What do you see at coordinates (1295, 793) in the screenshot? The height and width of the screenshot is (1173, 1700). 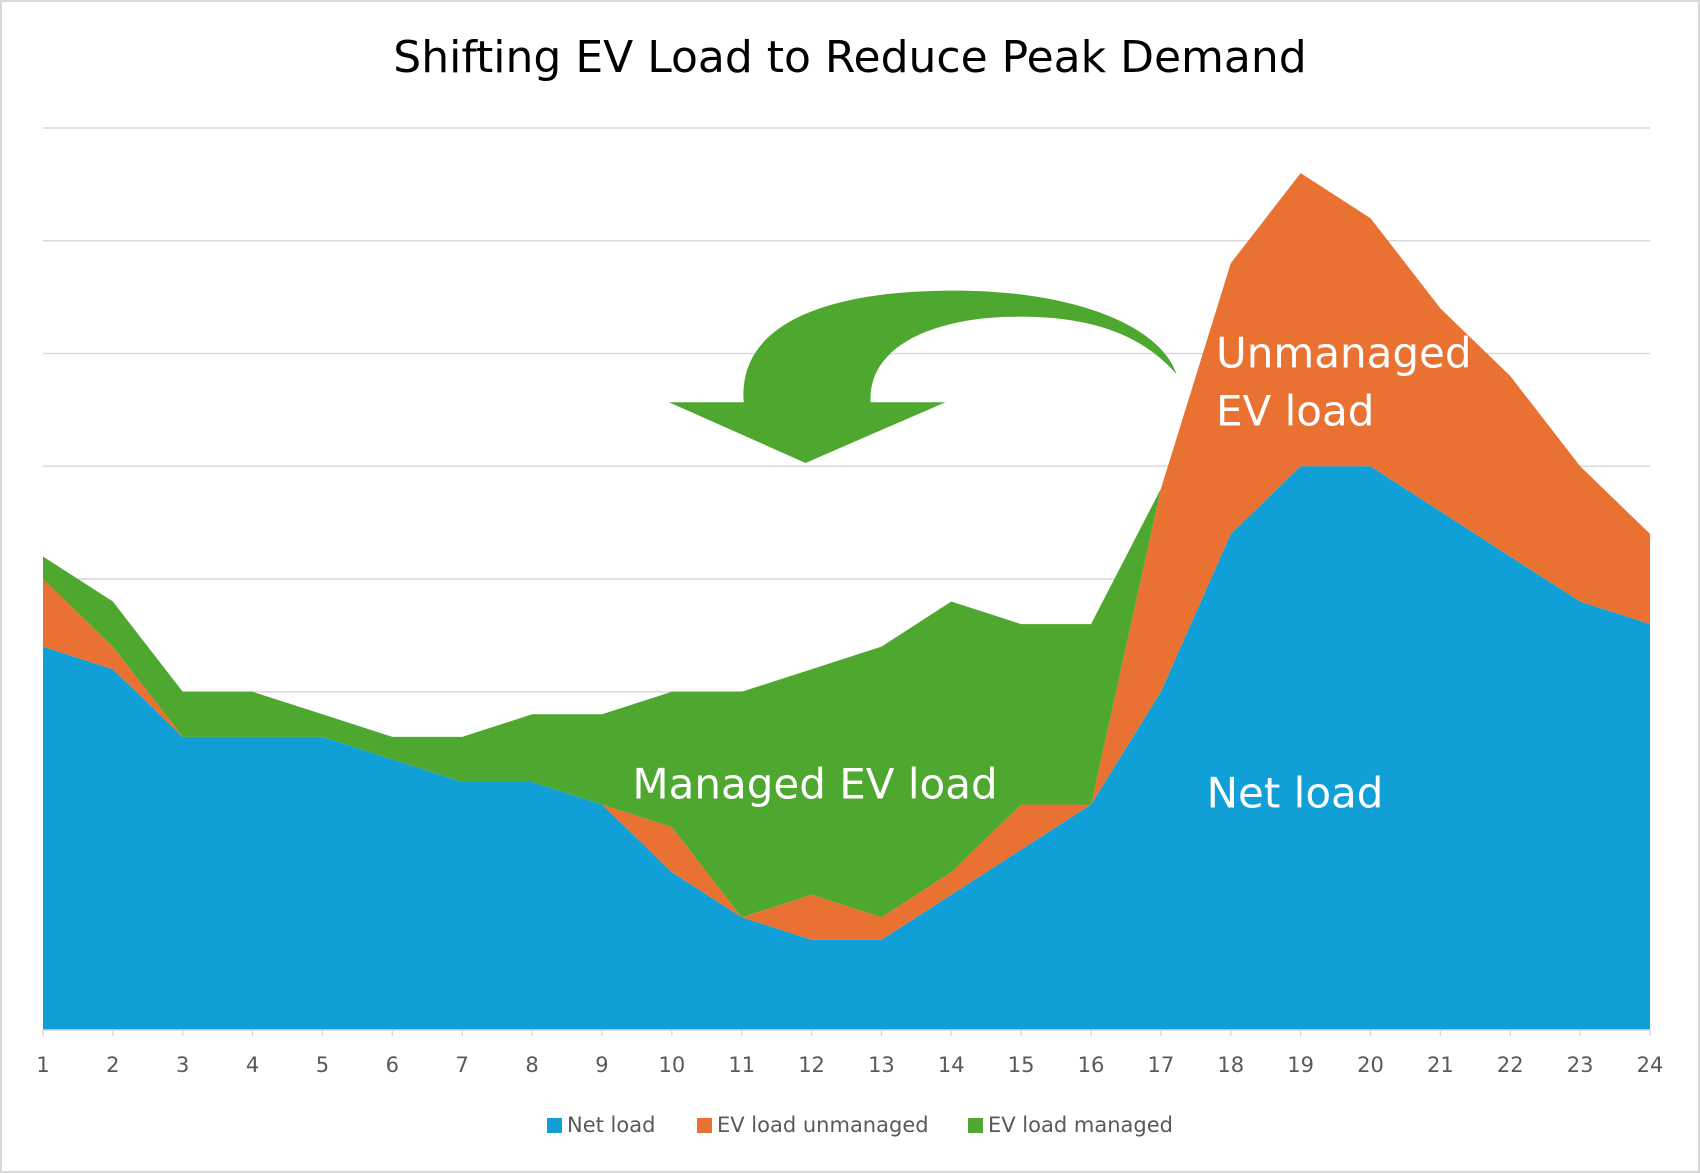 I see `annotation: Net load` at bounding box center [1295, 793].